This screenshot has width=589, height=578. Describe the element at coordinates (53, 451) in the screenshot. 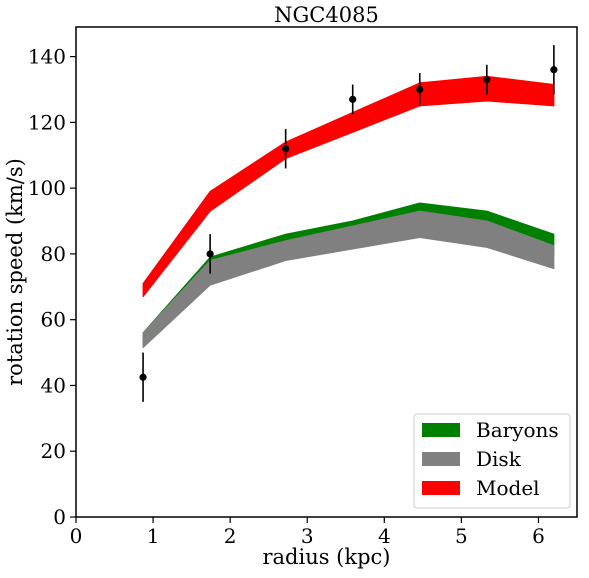

I see `y-tick-label: 20` at that location.